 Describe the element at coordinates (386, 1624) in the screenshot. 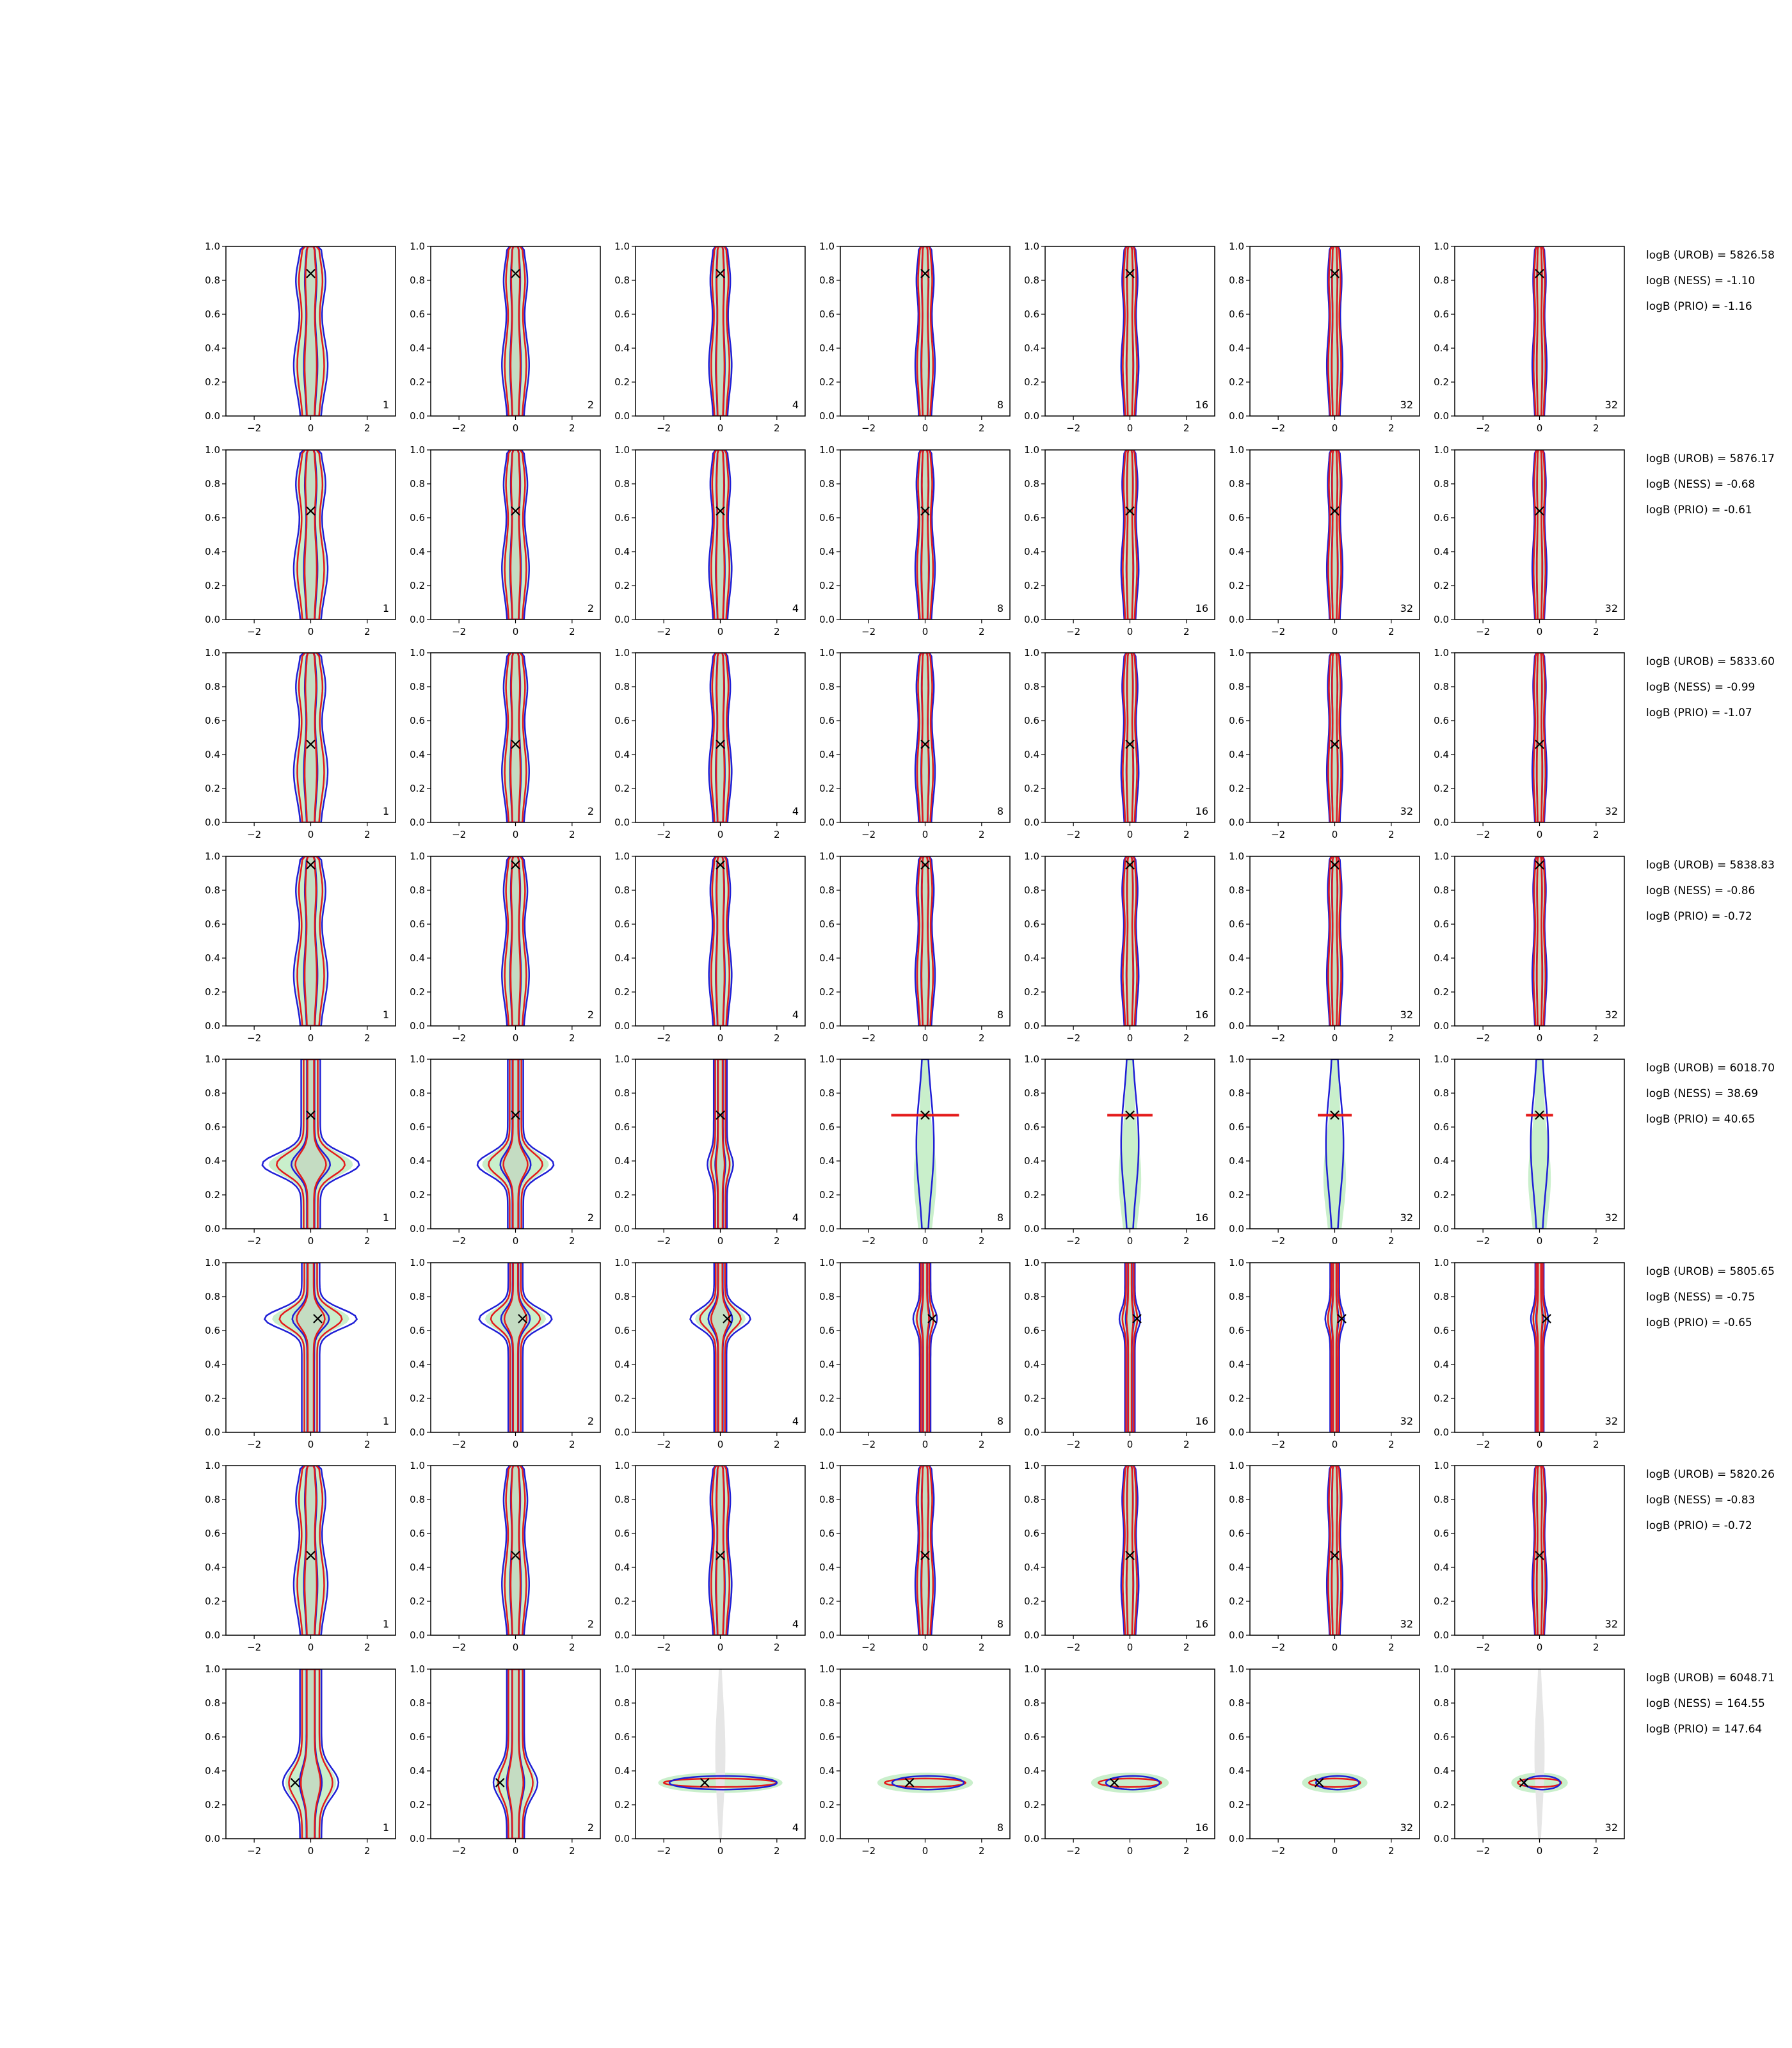

I see `panel-label: 1` at that location.